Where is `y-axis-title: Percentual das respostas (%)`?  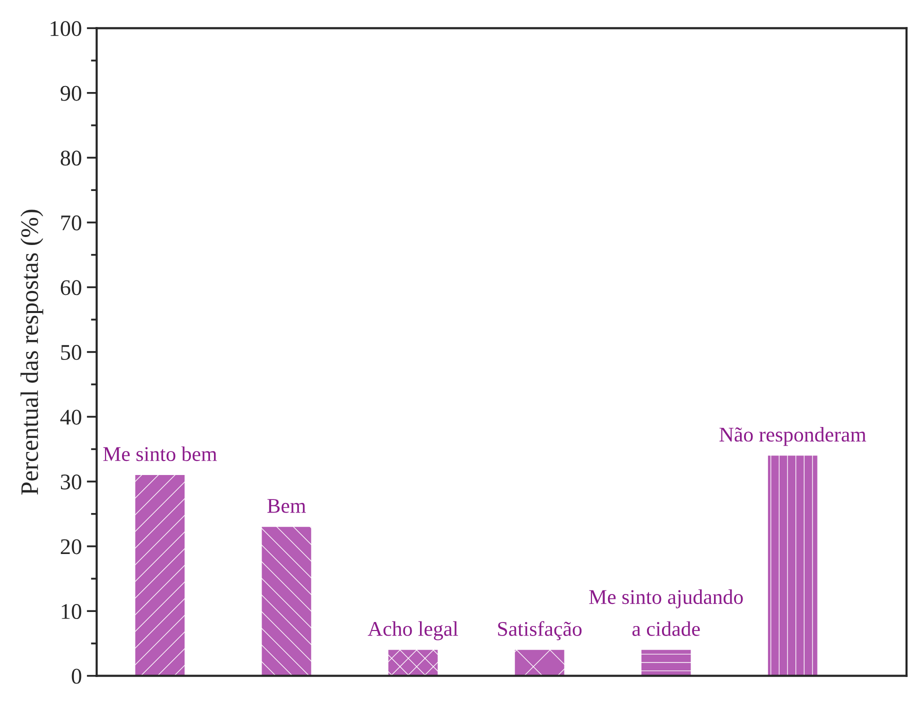 y-axis-title: Percentual das respostas (%) is located at coordinates (32, 352).